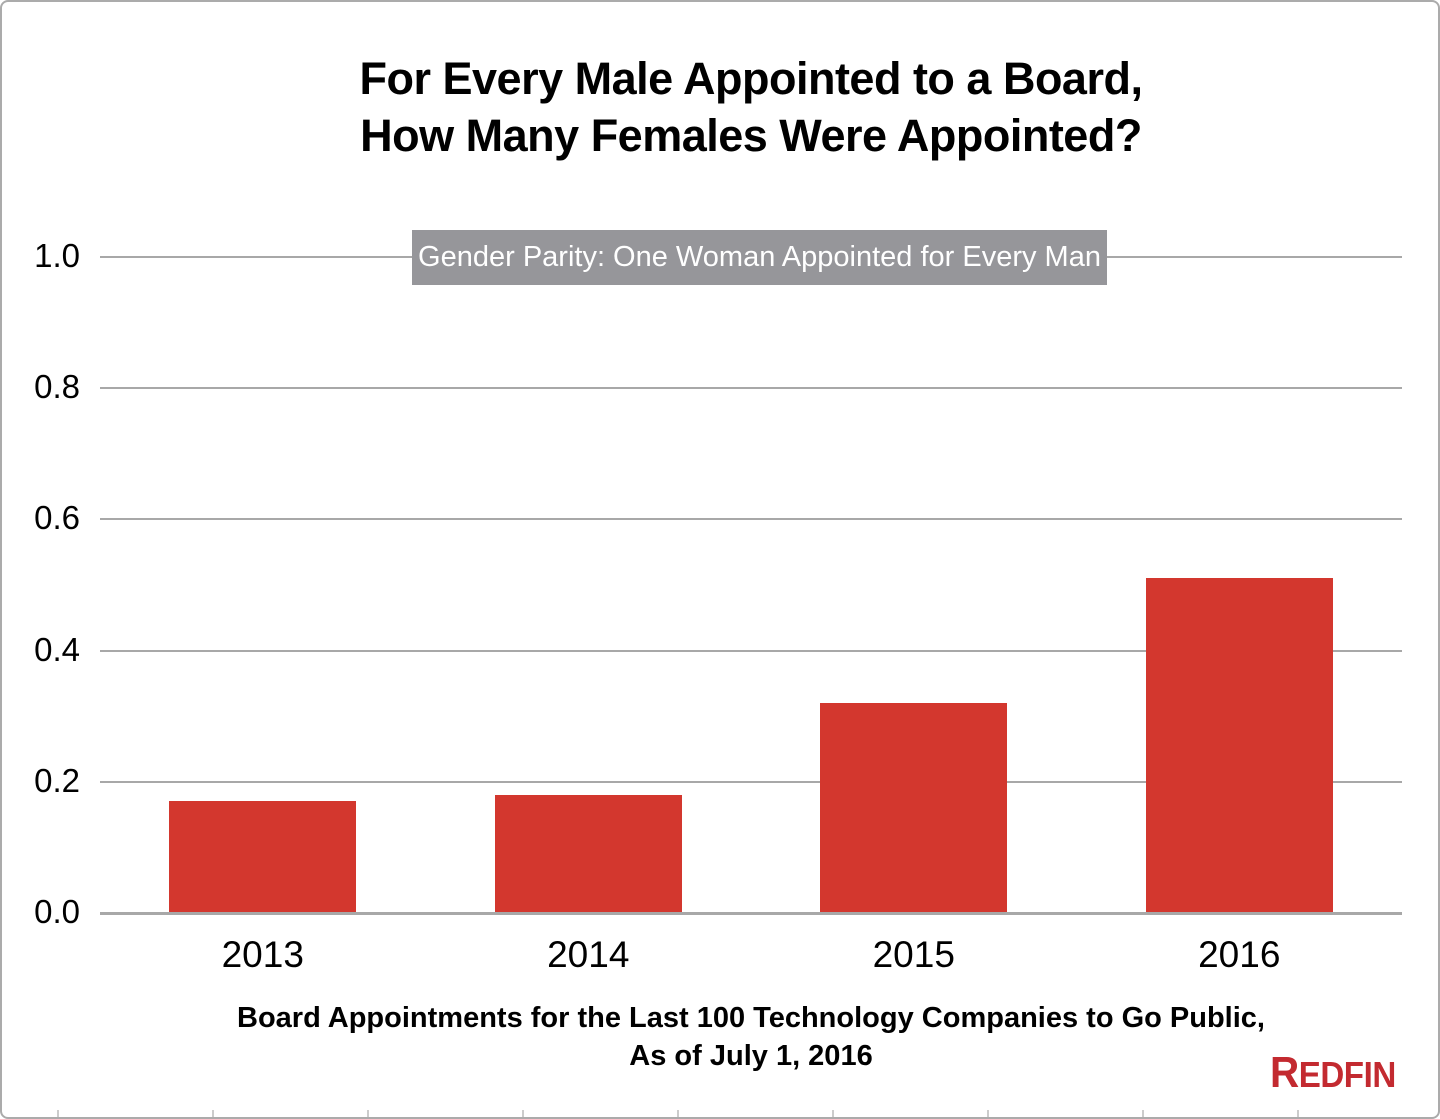 The width and height of the screenshot is (1440, 1119). I want to click on bar-2014, so click(588, 853).